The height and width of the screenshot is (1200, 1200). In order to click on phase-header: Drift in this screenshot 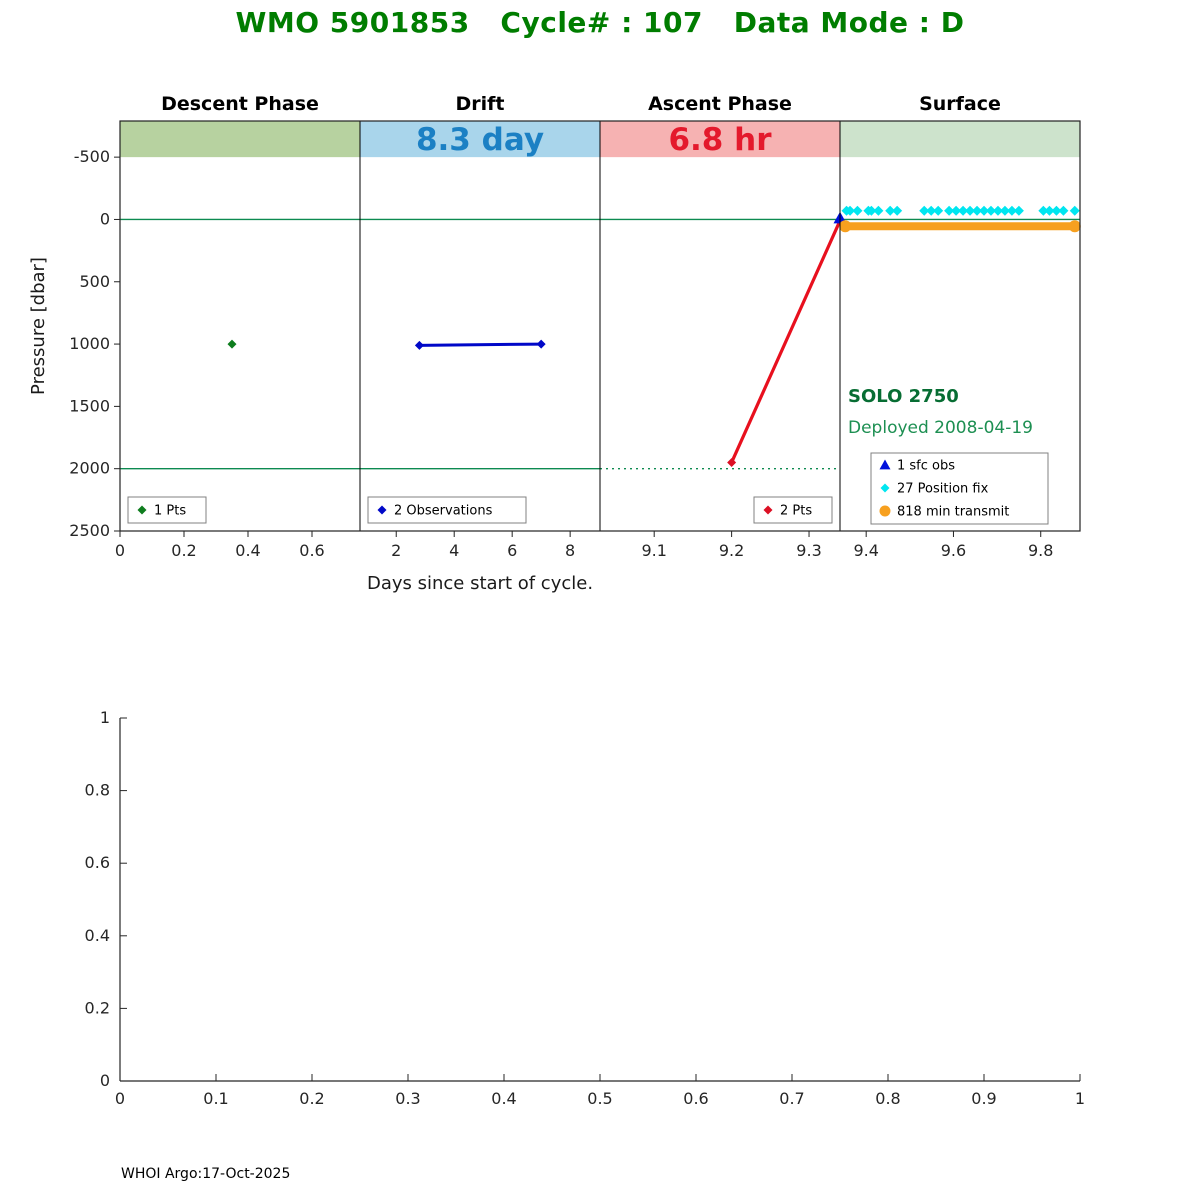, I will do `click(479, 104)`.